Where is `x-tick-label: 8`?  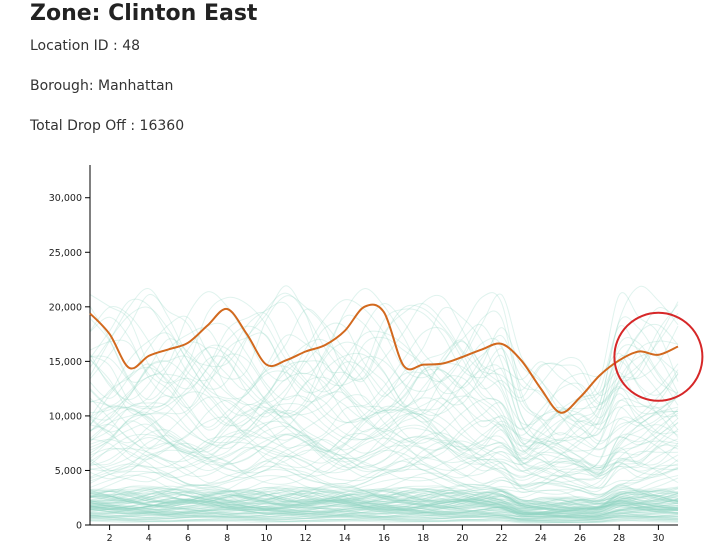
x-tick-label: 8 is located at coordinates (227, 538).